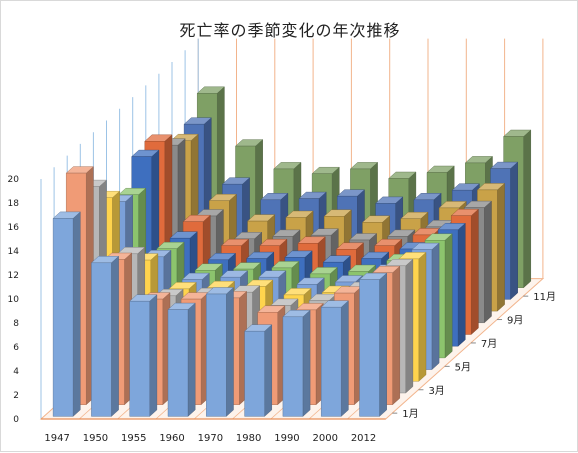  I want to click on y-tick-label: 4, so click(16, 372).